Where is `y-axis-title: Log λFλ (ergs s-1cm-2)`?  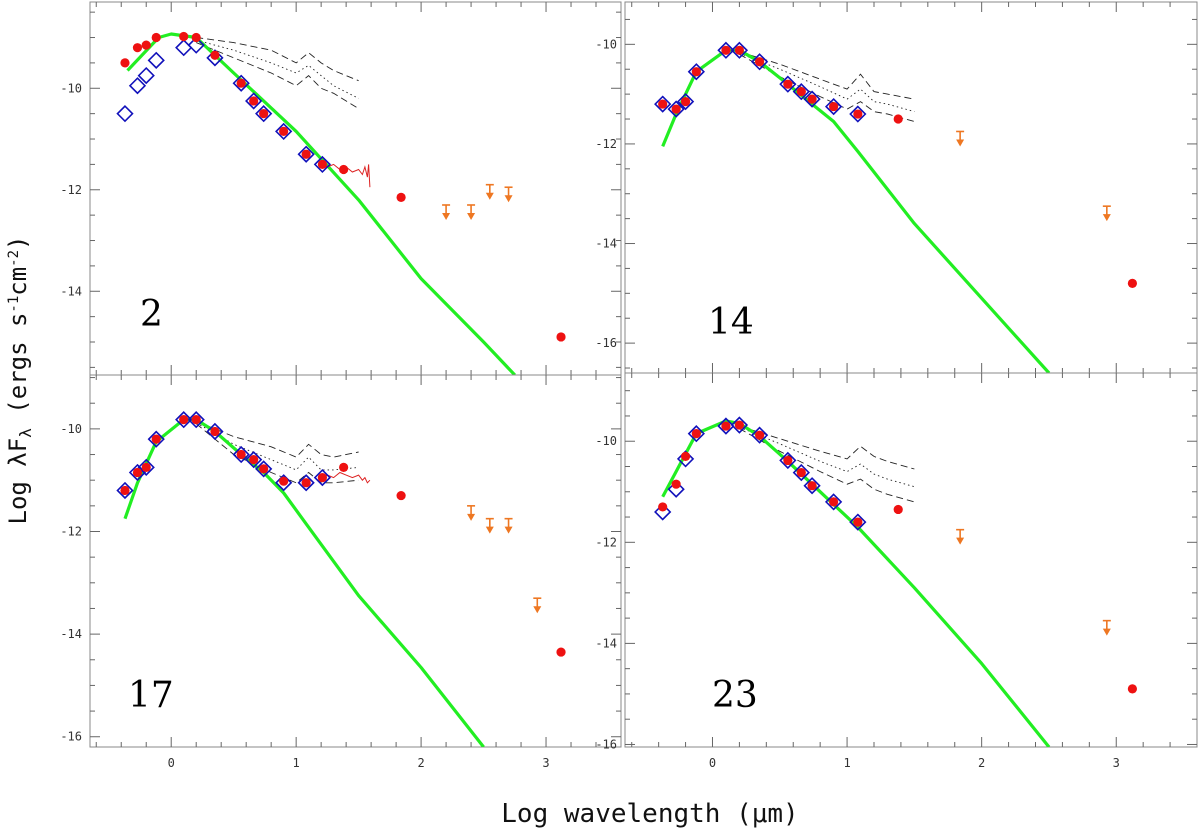 y-axis-title: Log λFλ (ergs s-1cm-2) is located at coordinates (19, 379).